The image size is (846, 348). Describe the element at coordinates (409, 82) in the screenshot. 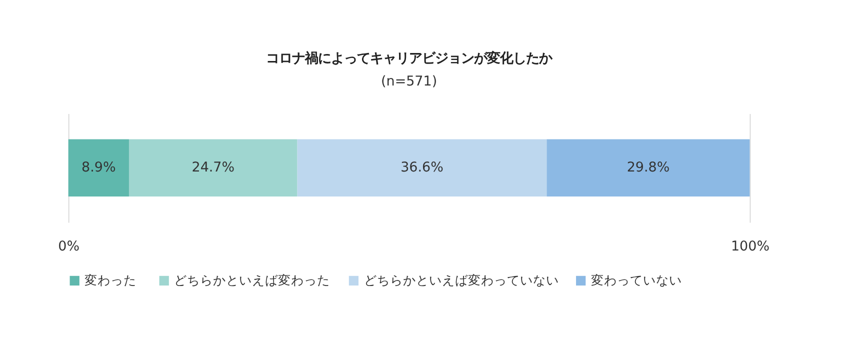

I see `chart-subtitle: (n=571)` at that location.